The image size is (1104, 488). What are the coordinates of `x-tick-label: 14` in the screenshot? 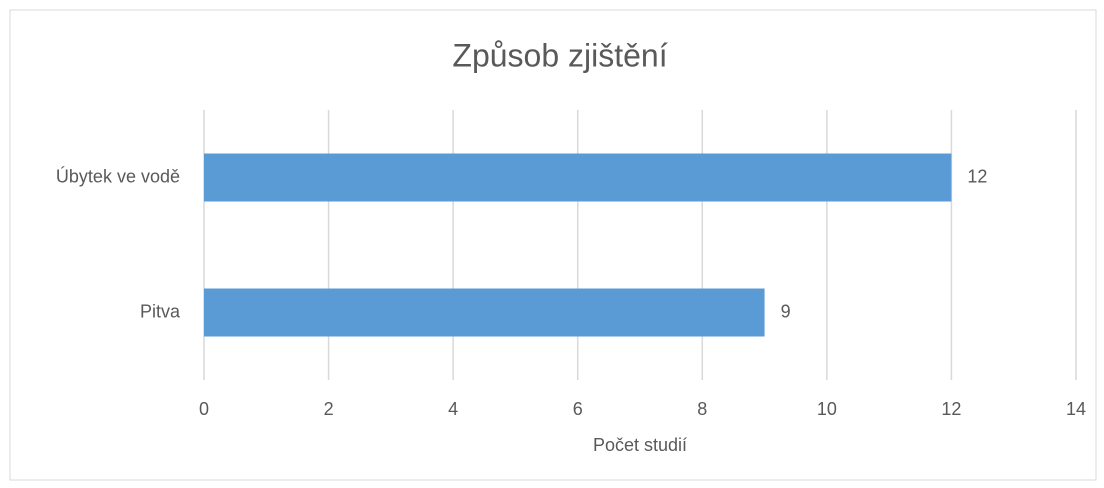 It's located at (1076, 409).